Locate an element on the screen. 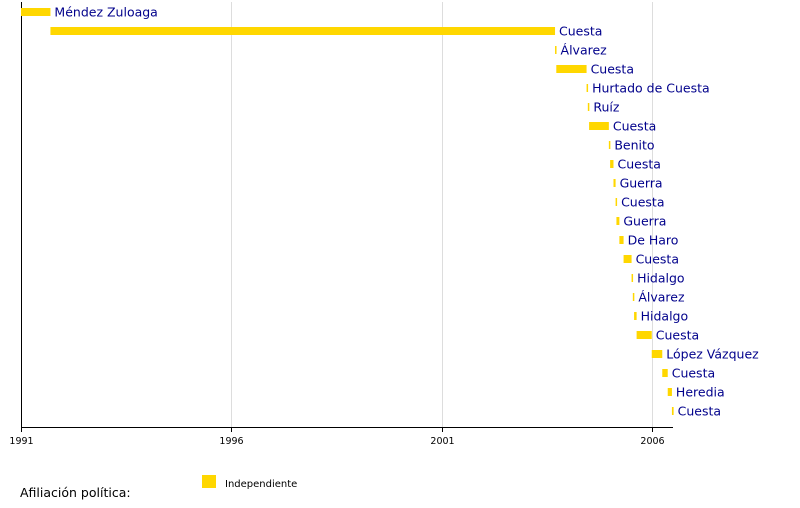  bar-label-11: Cuesta is located at coordinates (642, 202).